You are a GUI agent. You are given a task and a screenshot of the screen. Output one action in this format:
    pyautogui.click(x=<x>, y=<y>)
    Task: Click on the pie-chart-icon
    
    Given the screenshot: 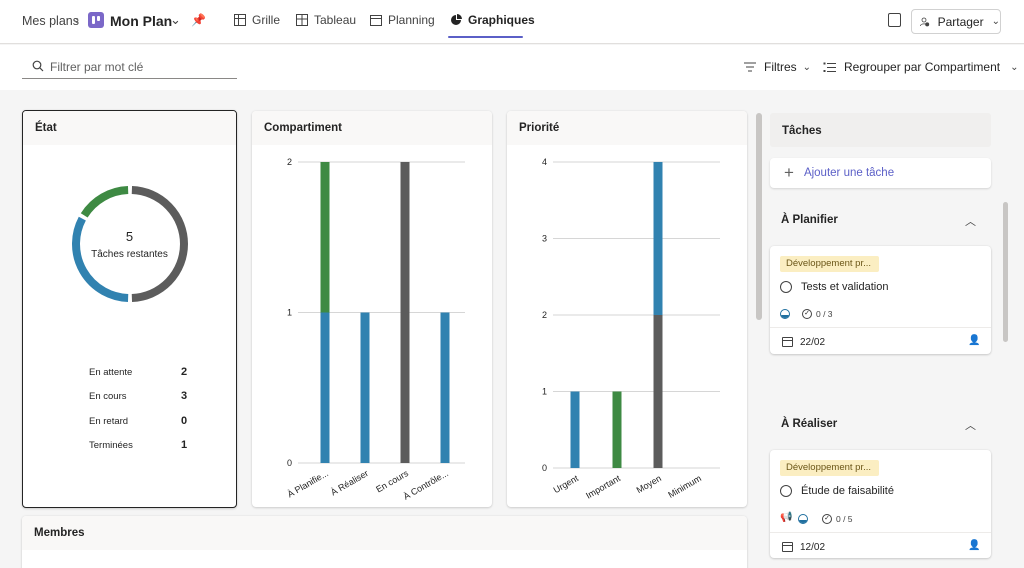 What is the action you would take?
    pyautogui.click(x=456, y=19)
    